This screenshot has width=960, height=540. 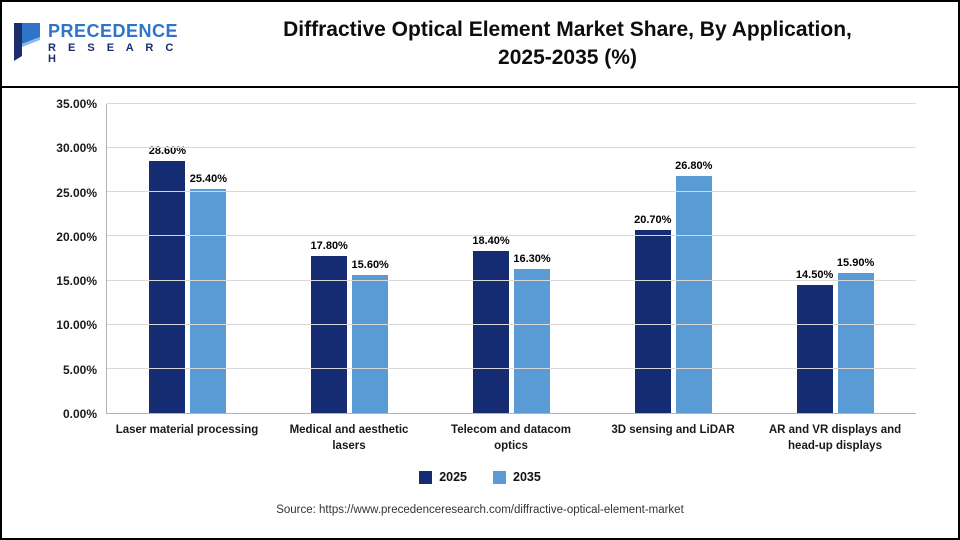 What do you see at coordinates (79, 414) in the screenshot?
I see `y-axis-tick-label: 0.00%` at bounding box center [79, 414].